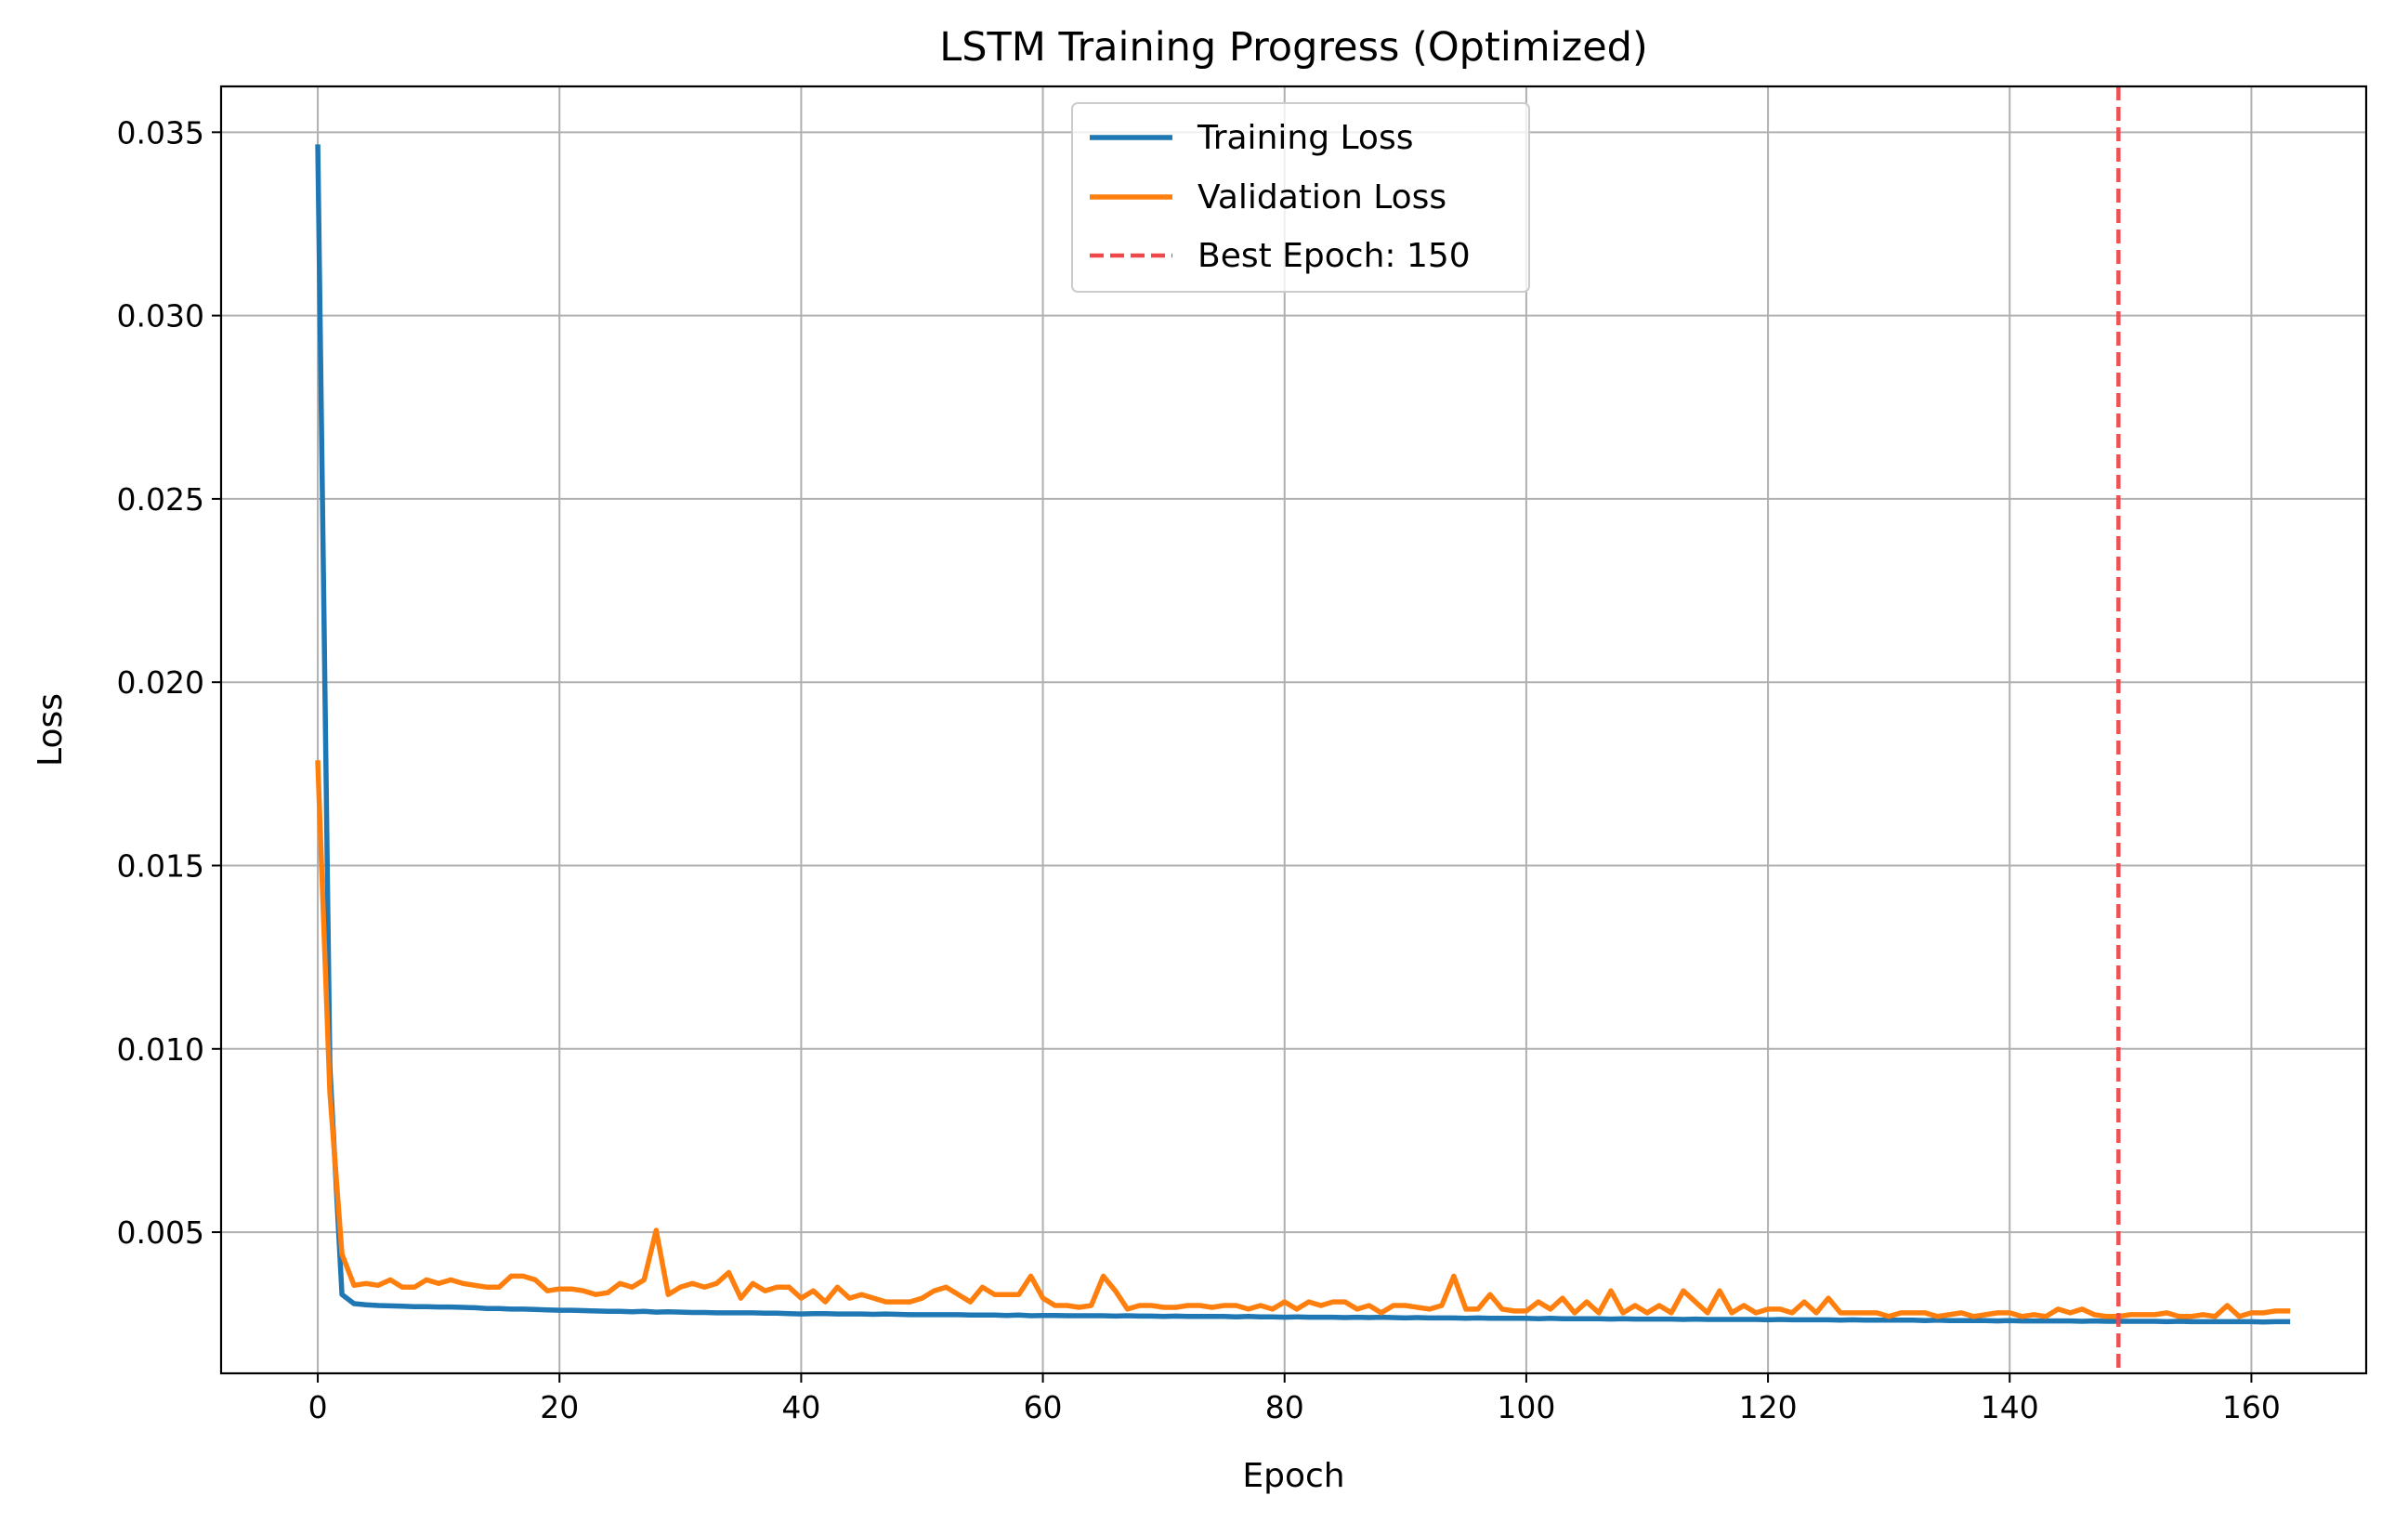 This screenshot has height=1522, width=2408. I want to click on x-tick-label: 140, so click(2010, 1407).